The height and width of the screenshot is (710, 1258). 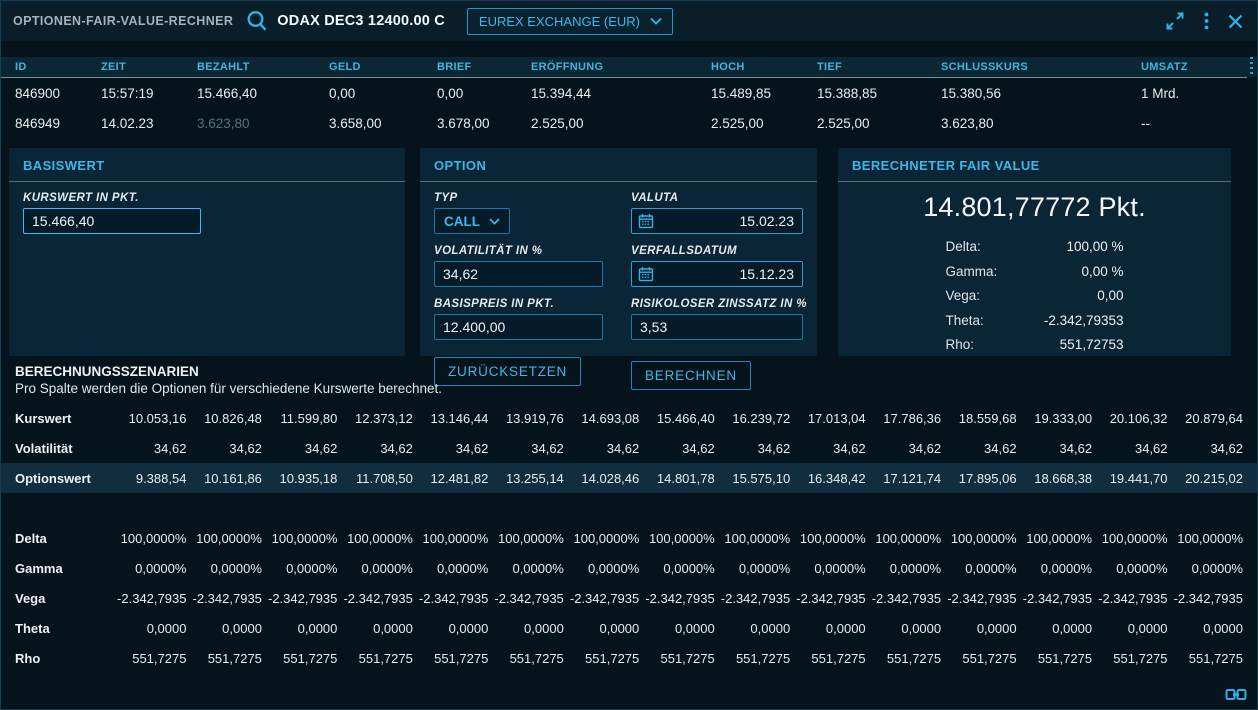 I want to click on panel-title: BASISWERT, so click(x=64, y=165).